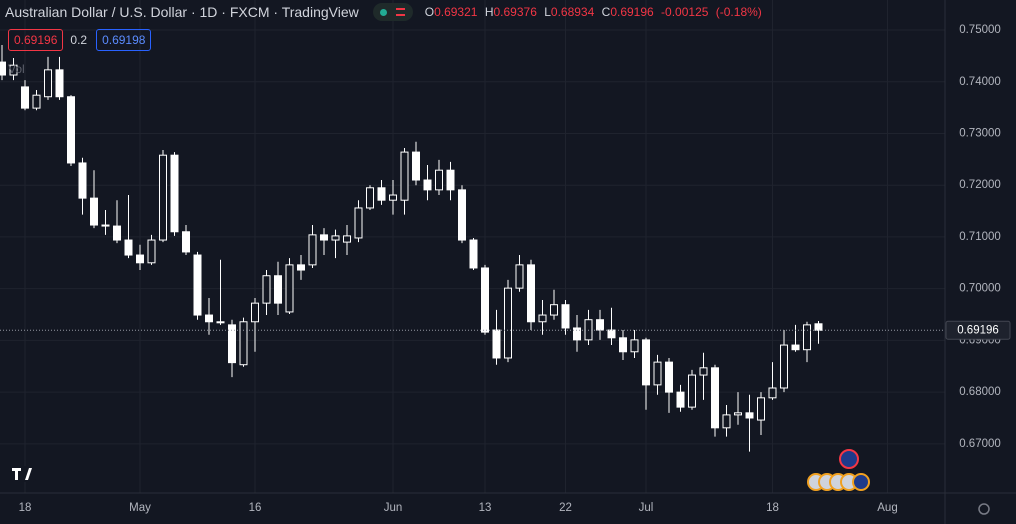  What do you see at coordinates (393, 508) in the screenshot?
I see `x-tick-label: Jun` at bounding box center [393, 508].